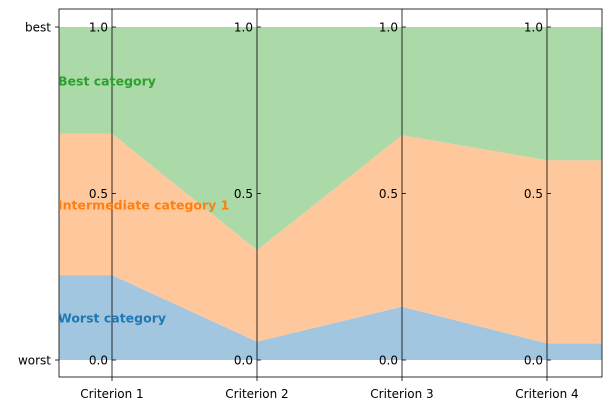 Image resolution: width=611 pixels, height=411 pixels. What do you see at coordinates (143, 205) in the screenshot?
I see `intermediate-category-label: Intermediate category 1` at bounding box center [143, 205].